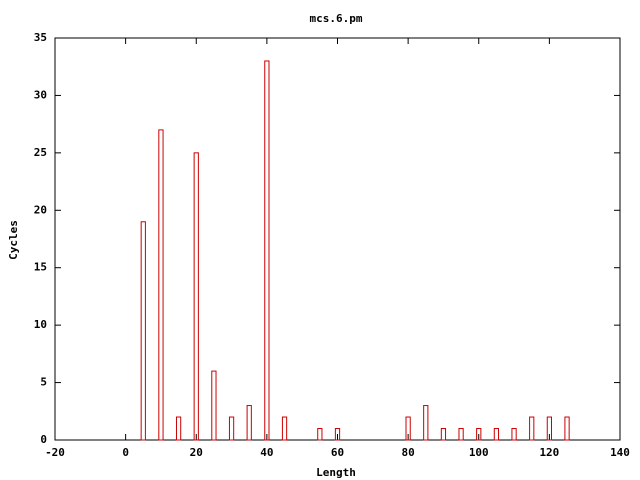  I want to click on x-tick-label: 40, so click(266, 452).